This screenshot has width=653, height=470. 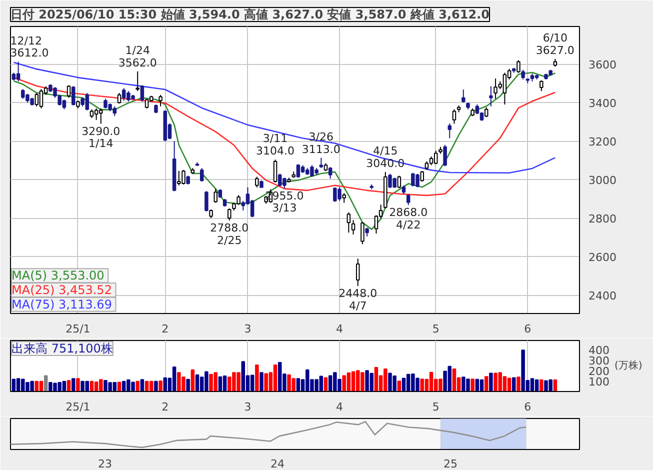 What do you see at coordinates (62, 349) in the screenshot?
I see `chart-title: 出来高 751,100株` at bounding box center [62, 349].